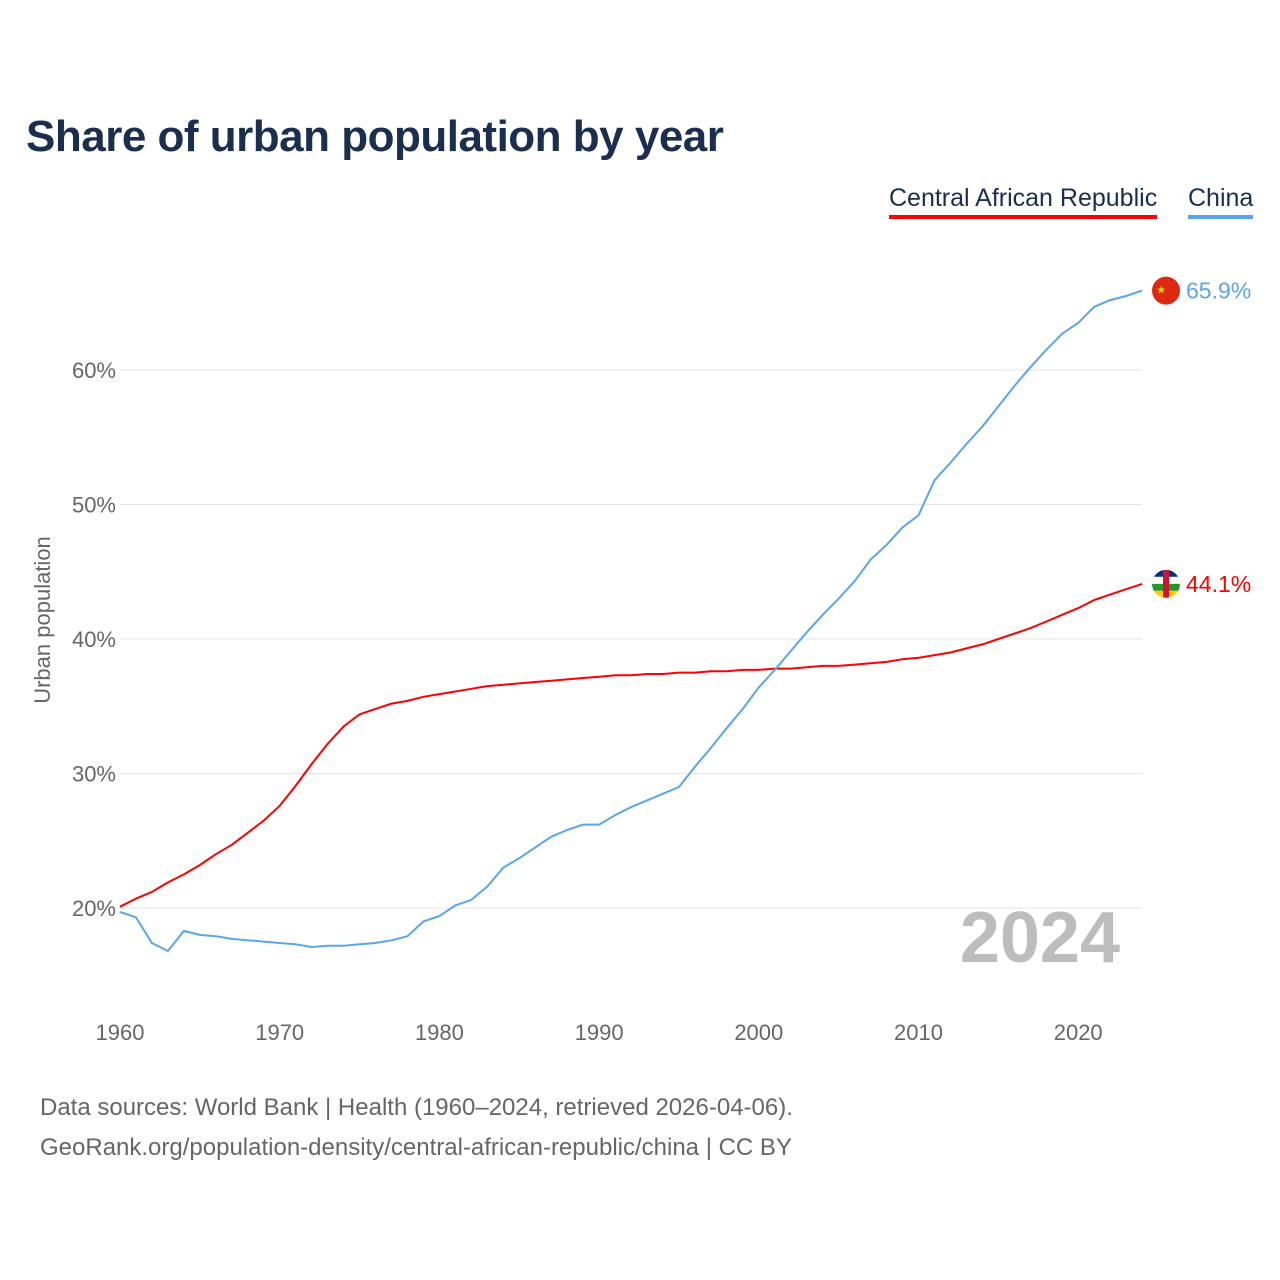  I want to click on x-tick-label: 1960, so click(120, 1032).